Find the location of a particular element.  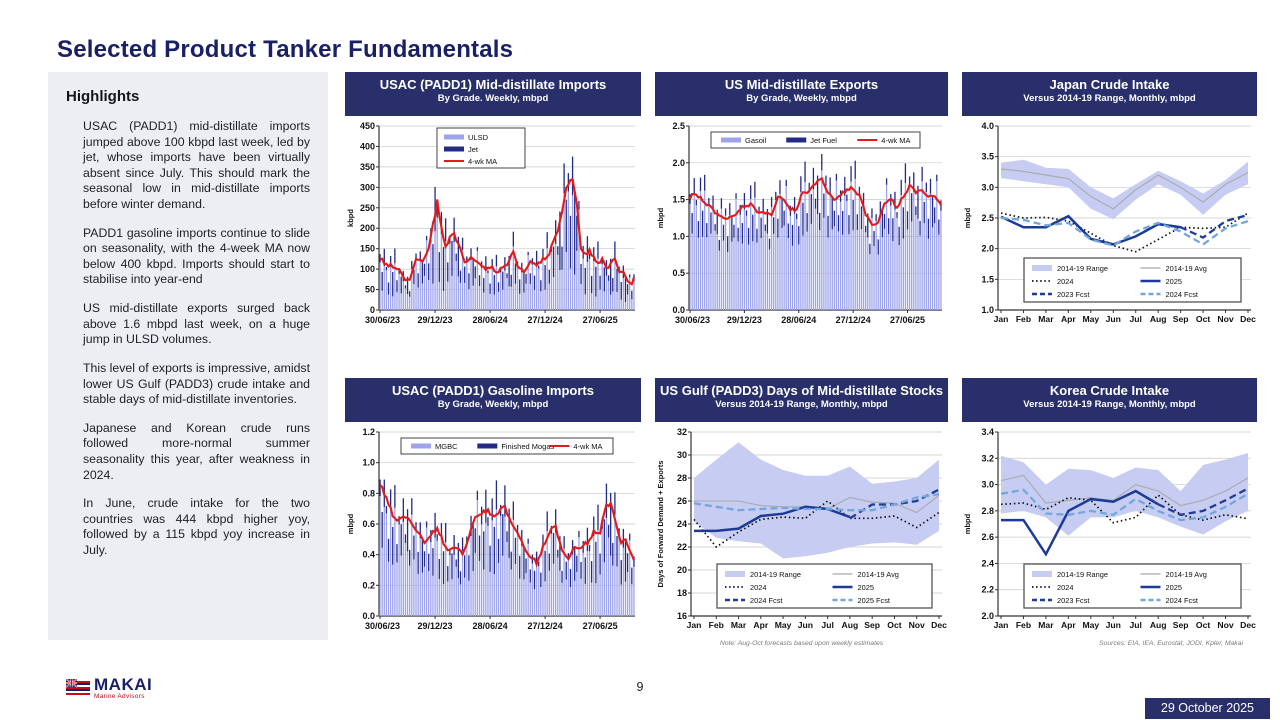

svg-text: 2.6 is located at coordinates (987, 537).